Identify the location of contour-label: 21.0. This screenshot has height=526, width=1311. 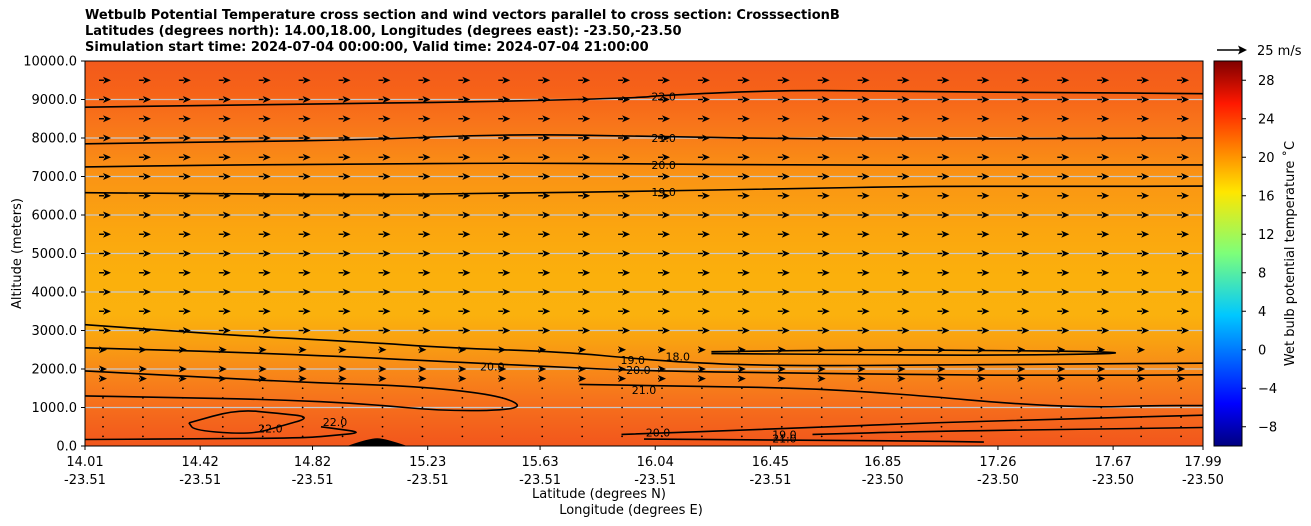
(644, 390).